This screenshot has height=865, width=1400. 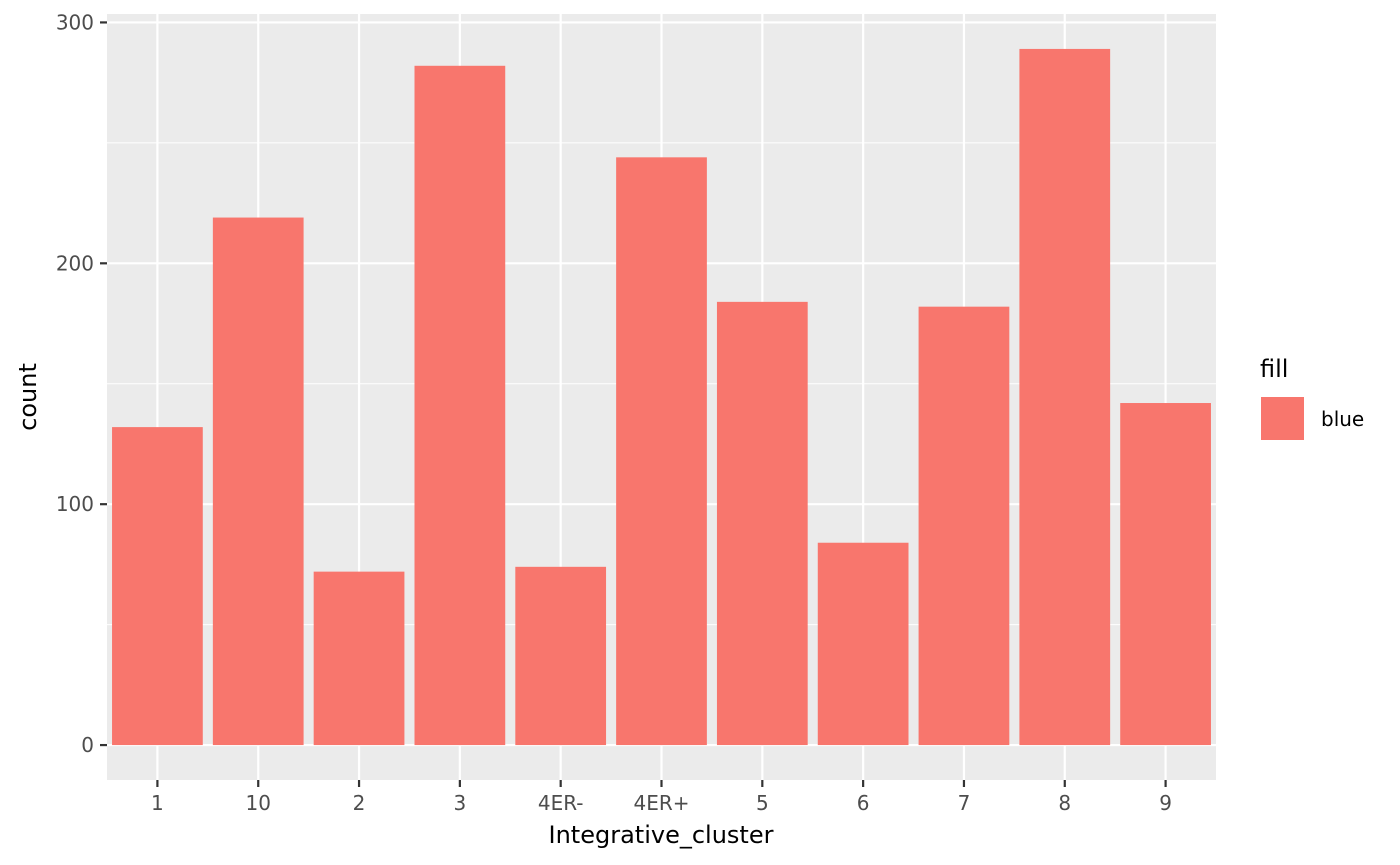 I want to click on x-tick-label: 3, so click(x=459, y=803).